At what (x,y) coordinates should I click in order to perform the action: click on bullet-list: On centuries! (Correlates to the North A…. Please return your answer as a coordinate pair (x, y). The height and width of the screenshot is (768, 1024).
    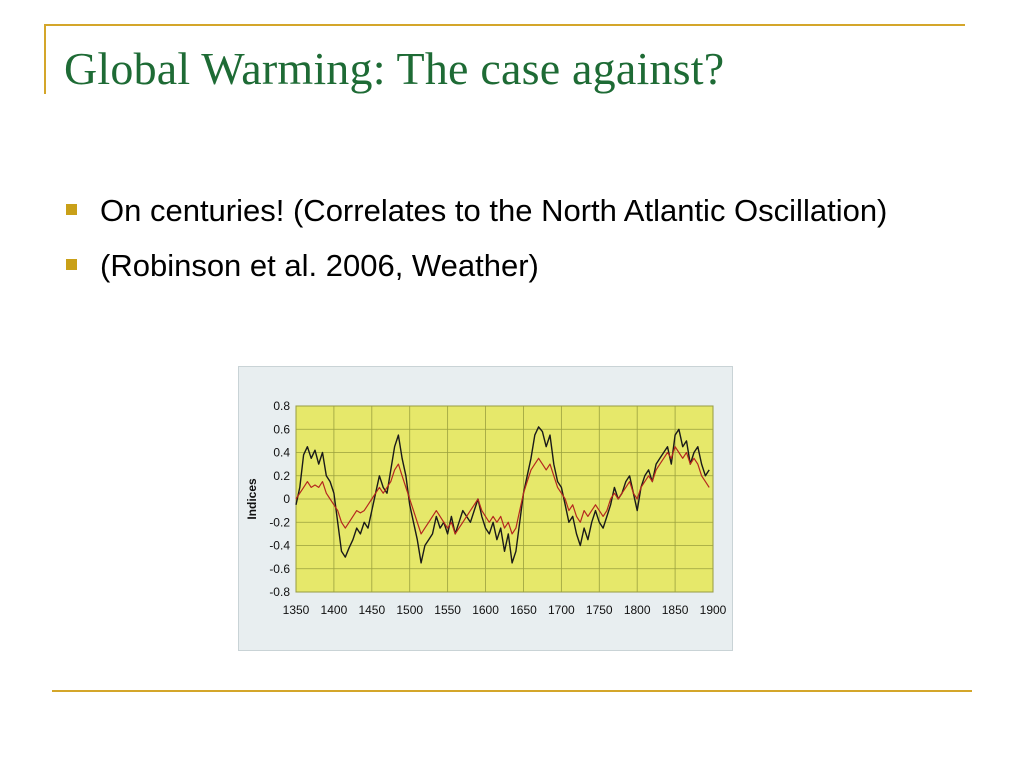
    Looking at the image, I should click on (526, 245).